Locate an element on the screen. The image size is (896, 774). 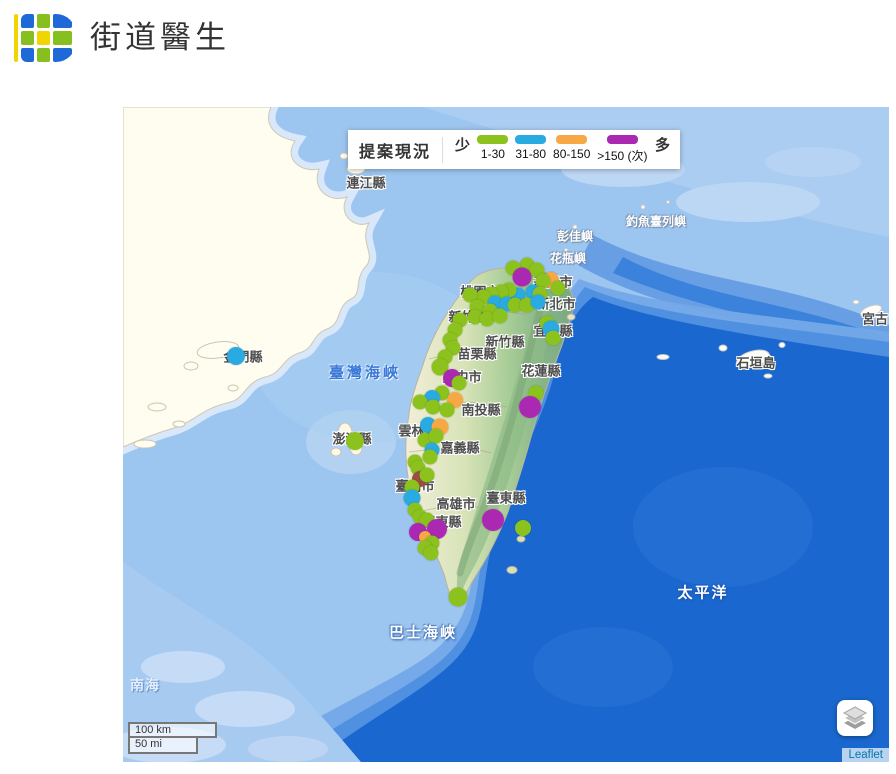
scale-mi: 50 mi is located at coordinates (163, 746).